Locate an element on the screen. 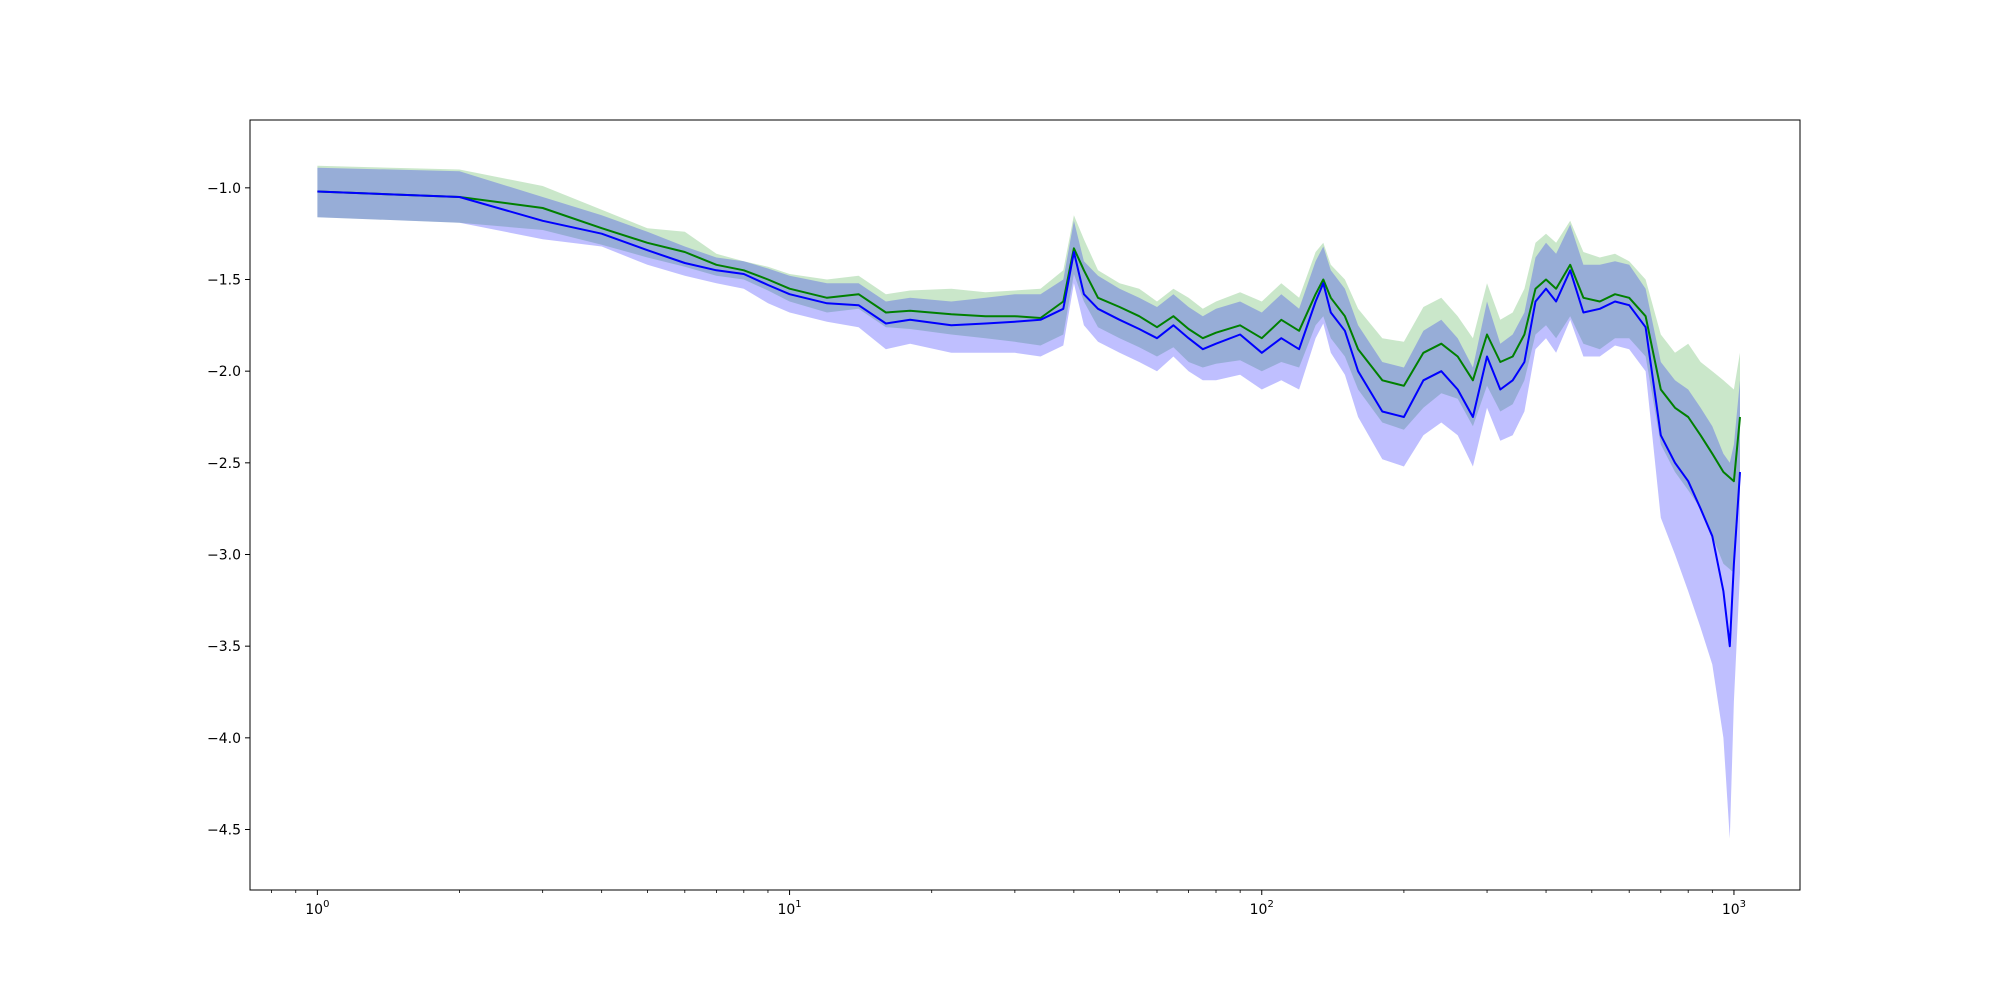  y-axis: −1.0 −1.5 −2.0 −2.5 −3.0 −3.5 −4.0 −4.5 is located at coordinates (228, 510).